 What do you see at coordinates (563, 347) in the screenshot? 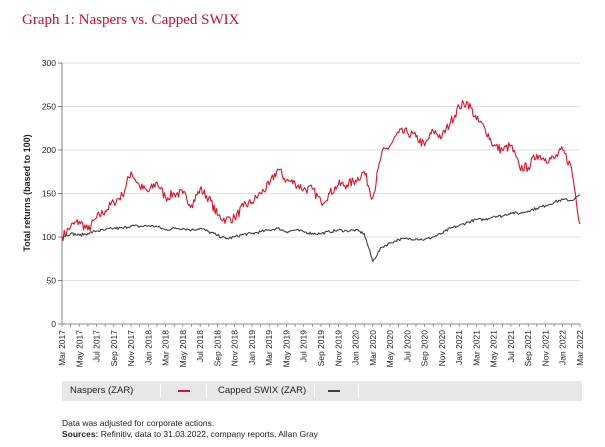
I see `x-tick-label: Jan 2022` at bounding box center [563, 347].